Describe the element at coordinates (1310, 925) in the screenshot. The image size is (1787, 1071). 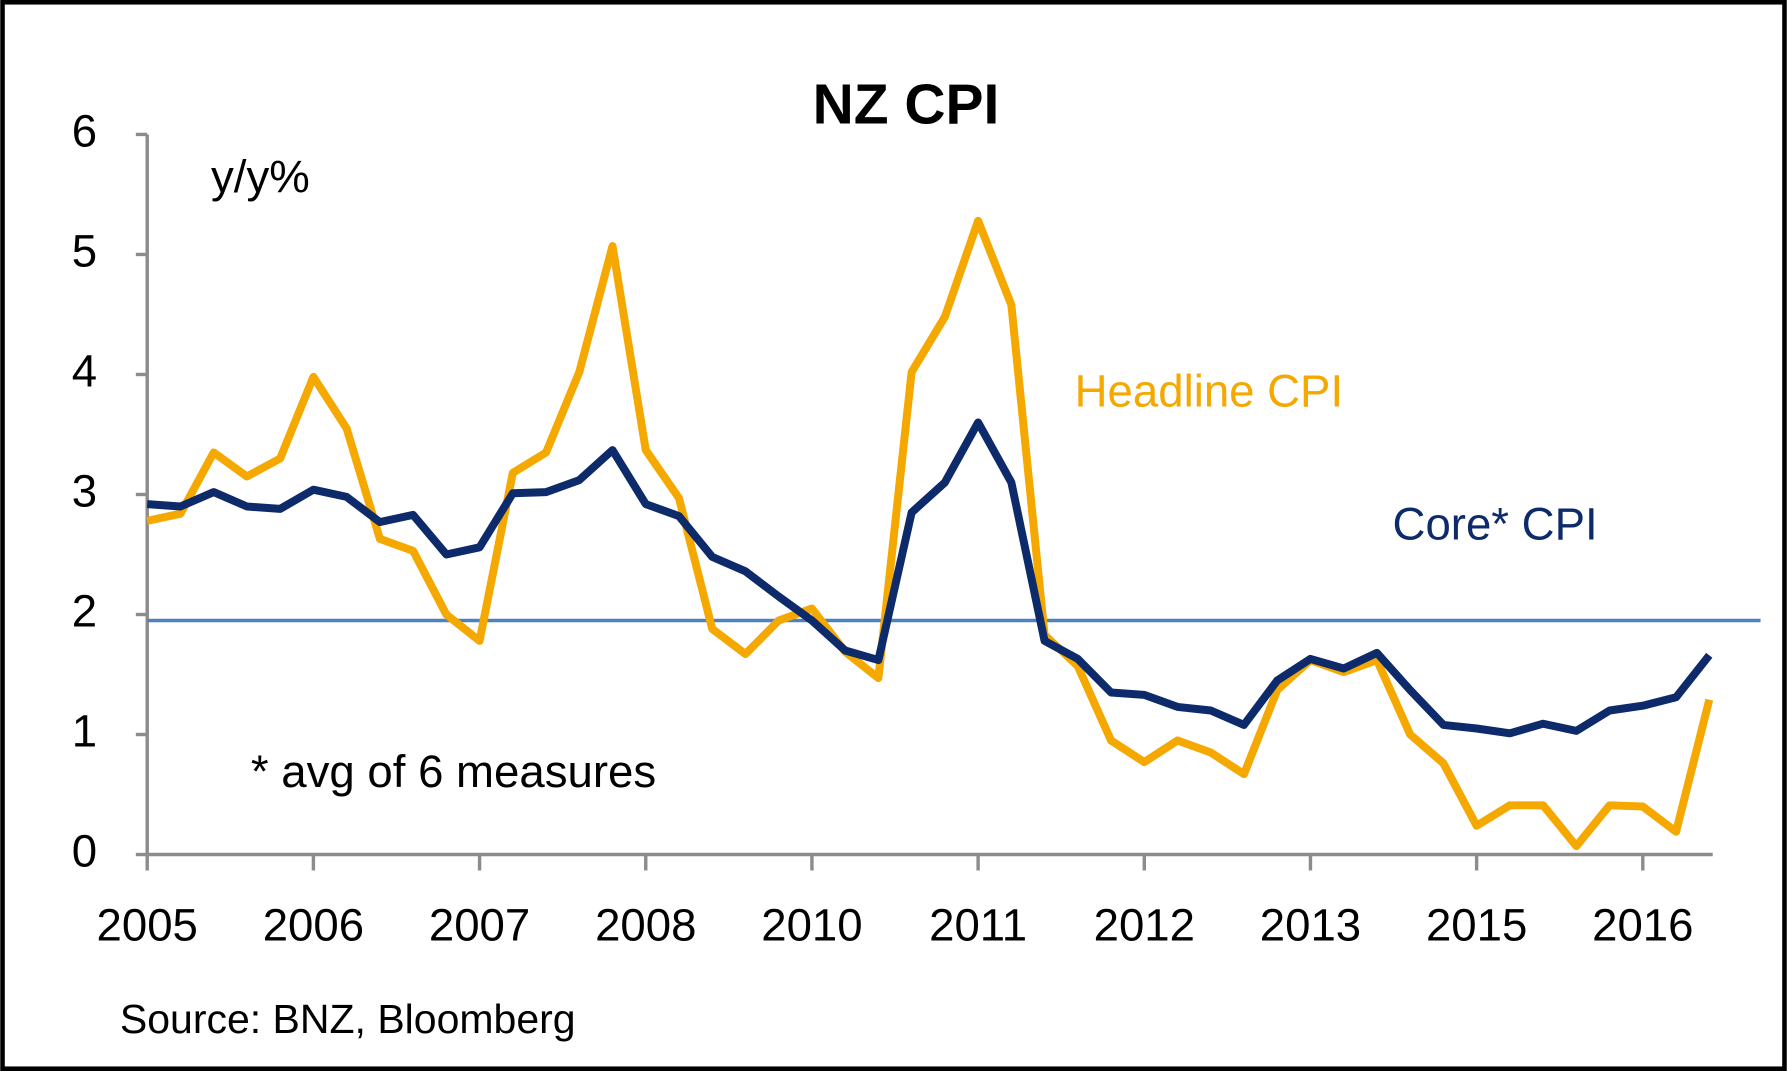
I see `x-tick-label: 2013` at that location.